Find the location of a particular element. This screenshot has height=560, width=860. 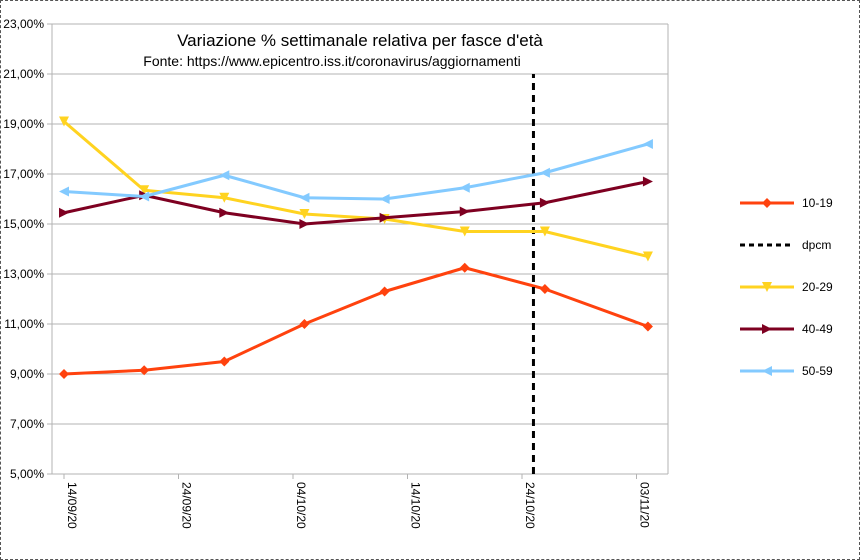

y-tick-label: 17,00% is located at coordinates (23, 174).